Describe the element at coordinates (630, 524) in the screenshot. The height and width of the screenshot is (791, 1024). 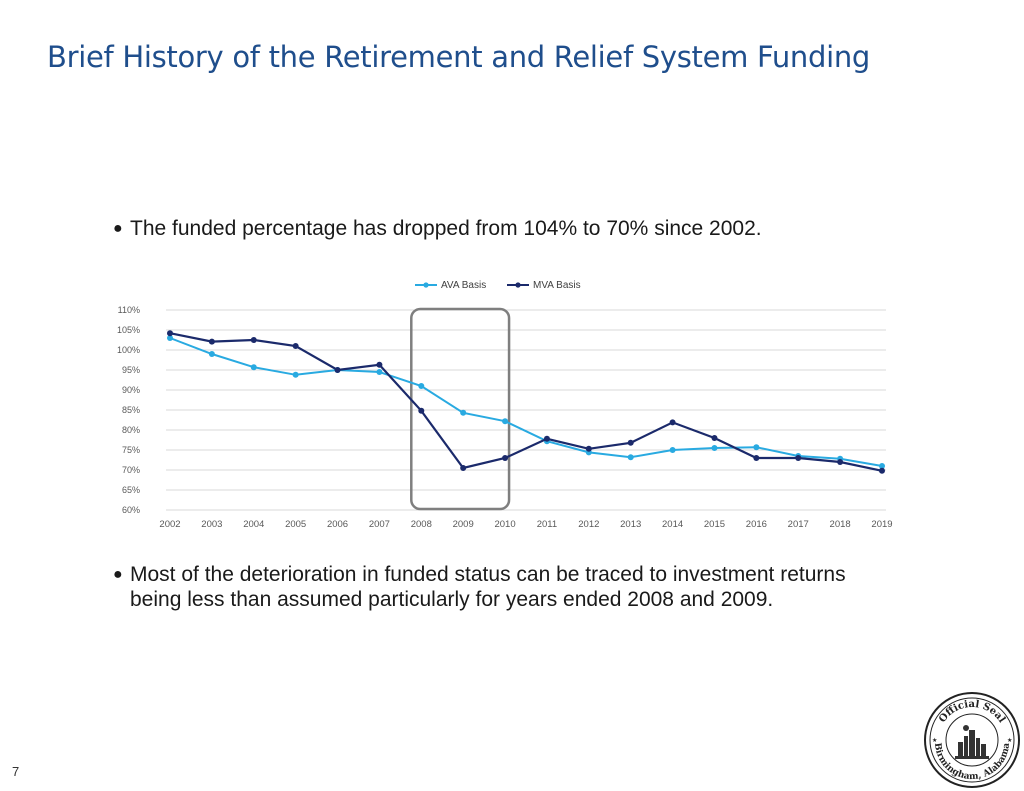
I see `x-tick-label: 2013` at that location.